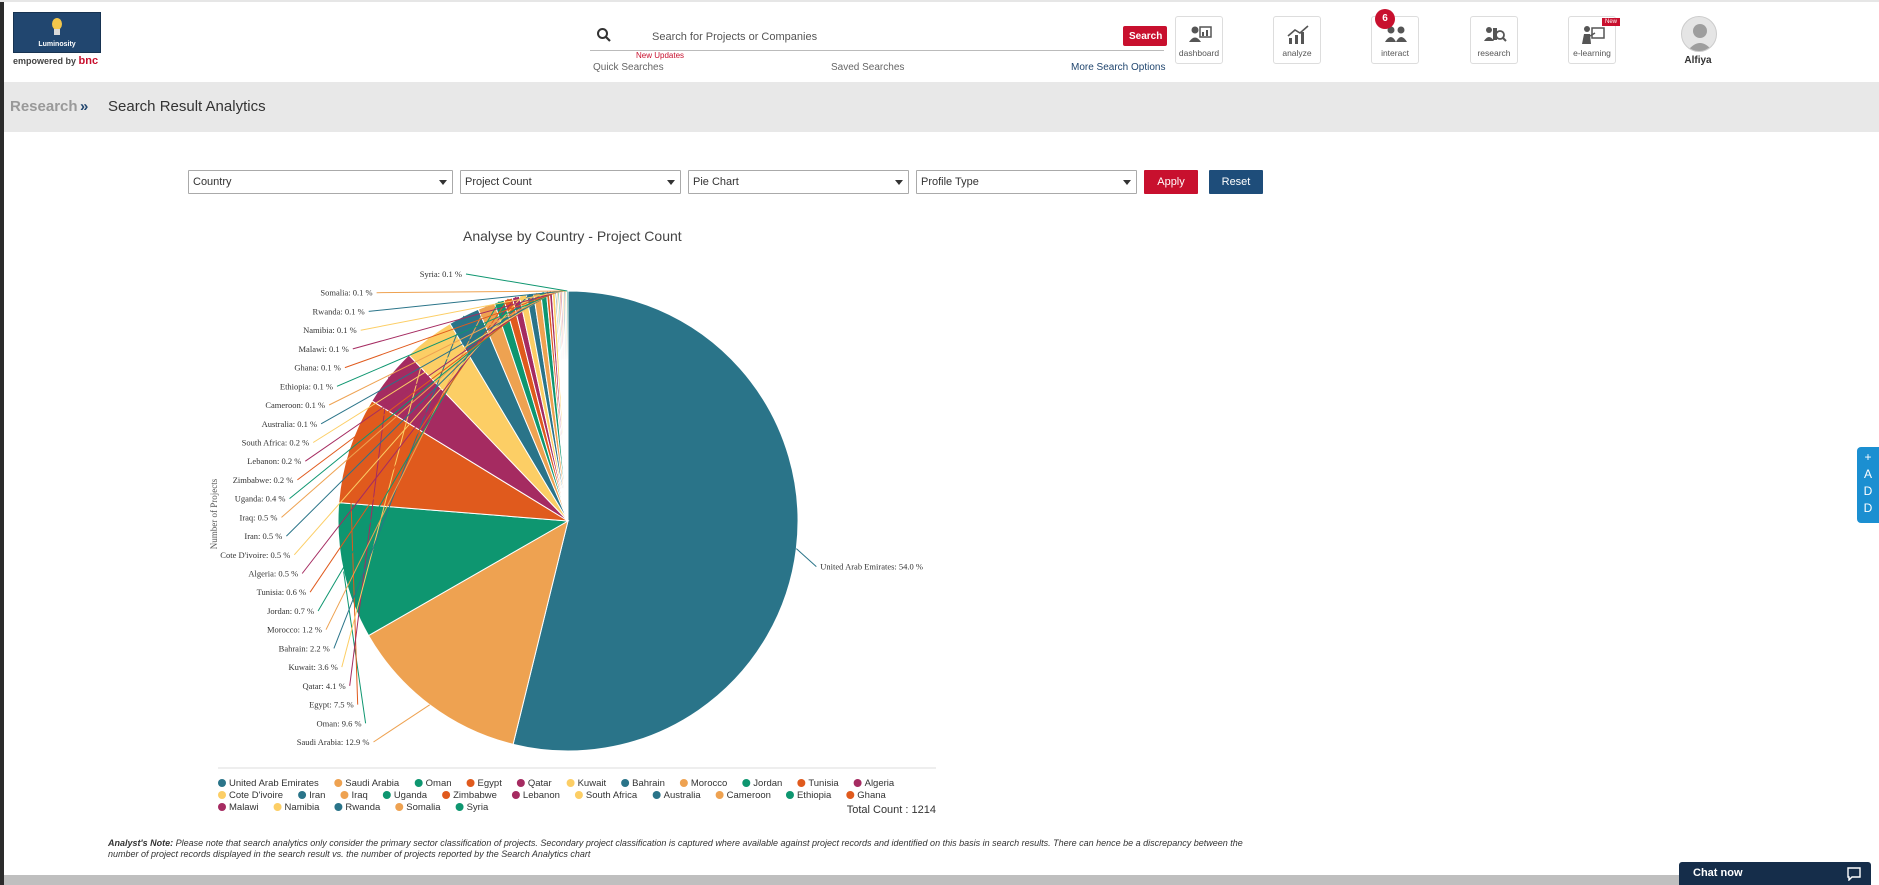  I want to click on legend-item-zimbabwe: Zimbabwe, so click(469, 795).